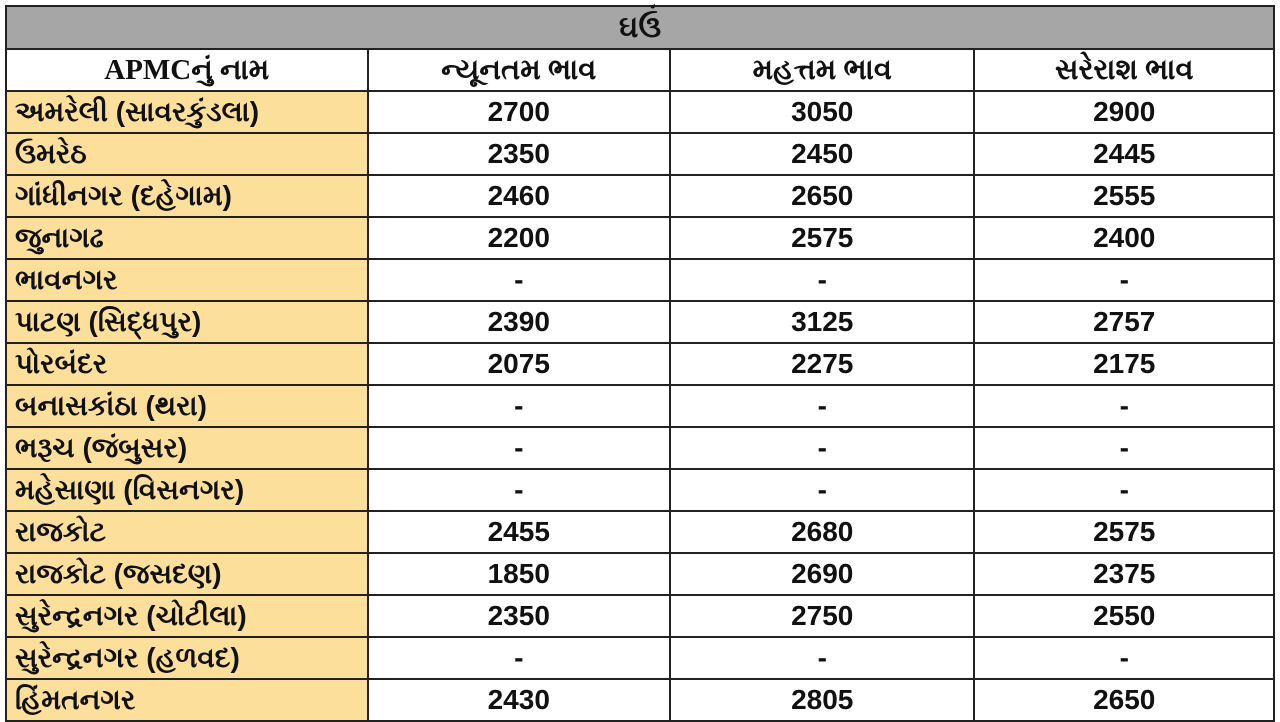 The width and height of the screenshot is (1280, 722). I want to click on table-row: હિંમતનગર 2430 2805 2650, so click(640, 700).